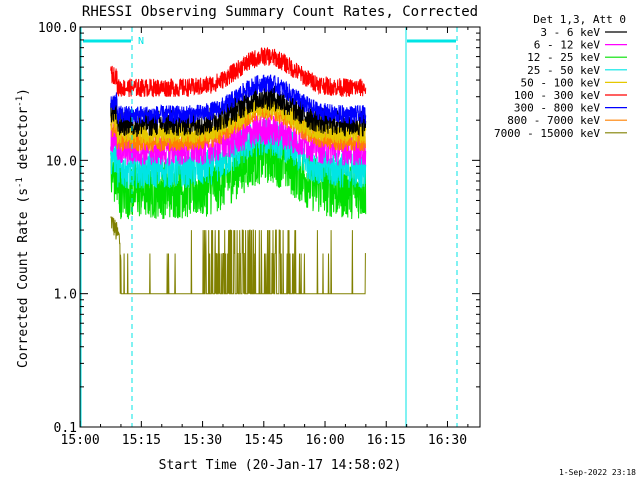 This screenshot has height=480, width=640. I want to click on legend-label-3: 25 - 50 keV, so click(563, 70).